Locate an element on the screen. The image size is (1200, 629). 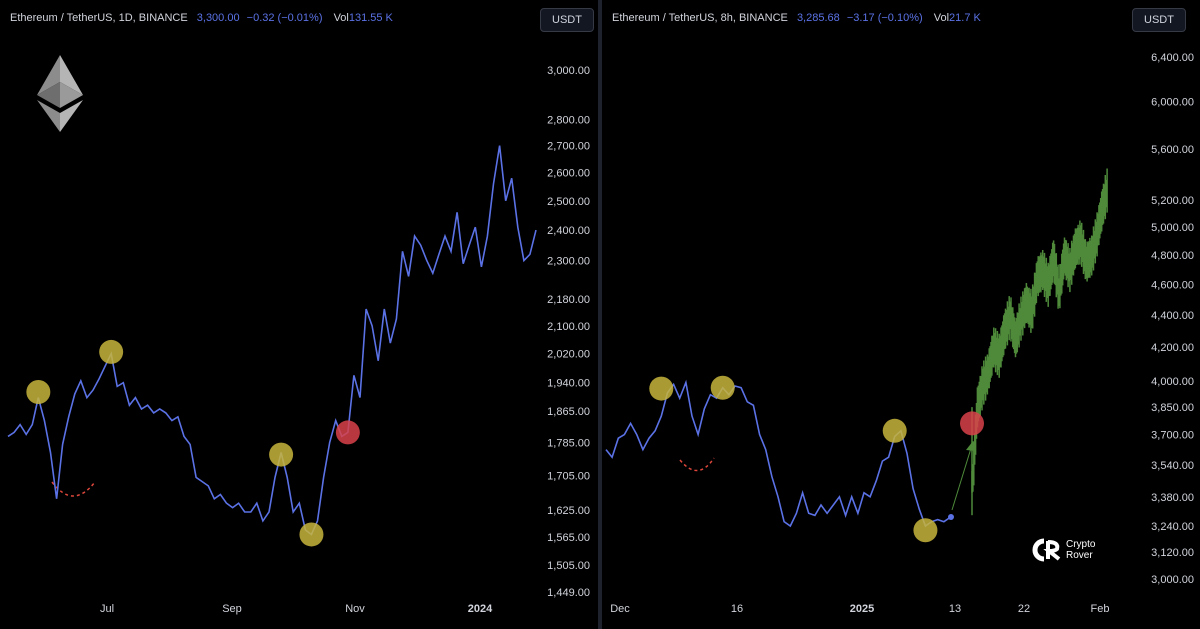
price-axis-label: 4,000.00 is located at coordinates (1172, 382).